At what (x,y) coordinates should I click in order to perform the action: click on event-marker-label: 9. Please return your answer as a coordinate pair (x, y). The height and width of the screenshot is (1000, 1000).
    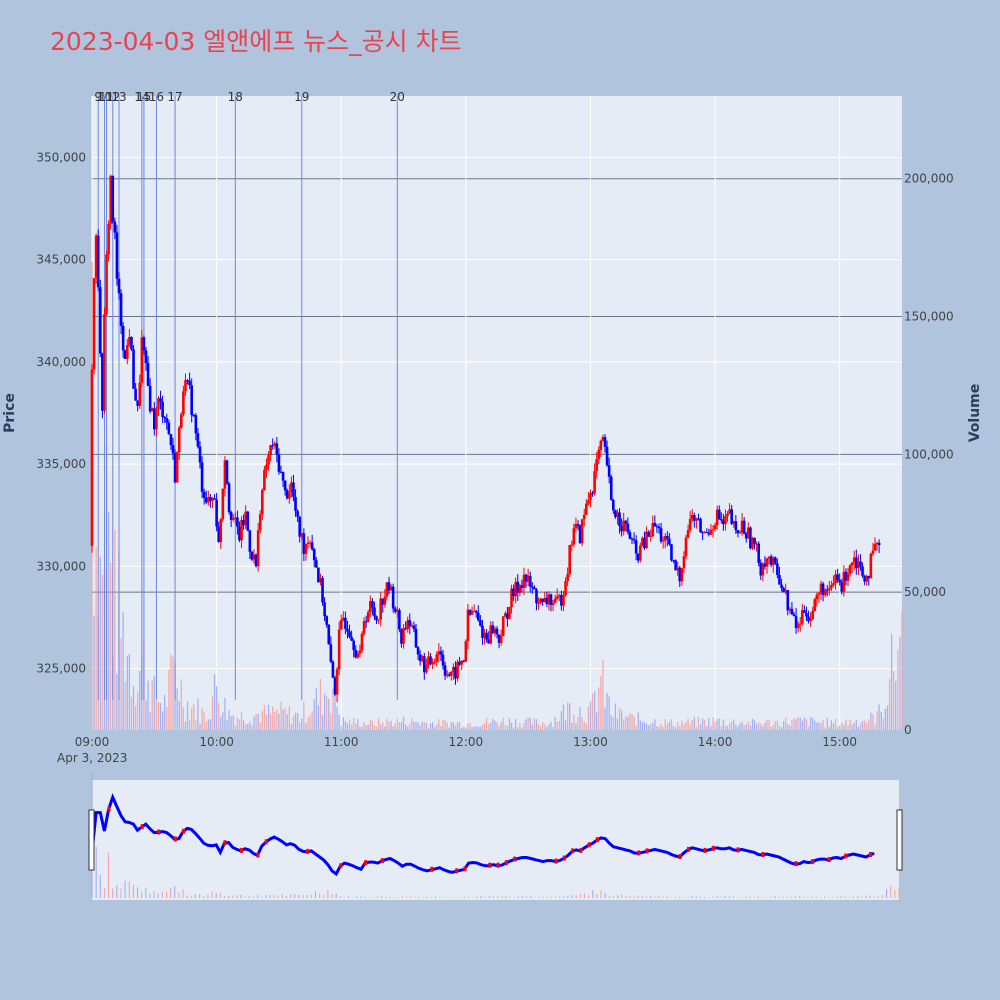
    Looking at the image, I should click on (98, 97).